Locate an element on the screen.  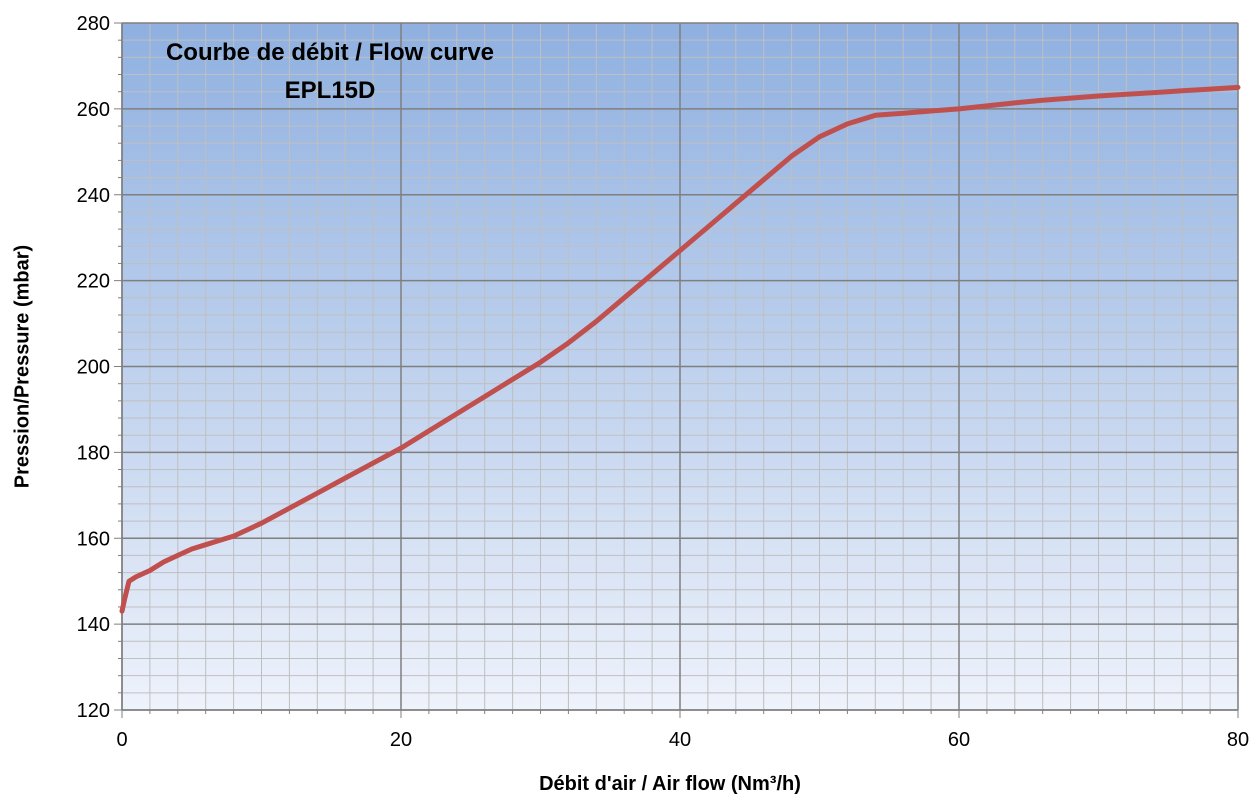
y-tick-label: 160 is located at coordinates (93, 539).